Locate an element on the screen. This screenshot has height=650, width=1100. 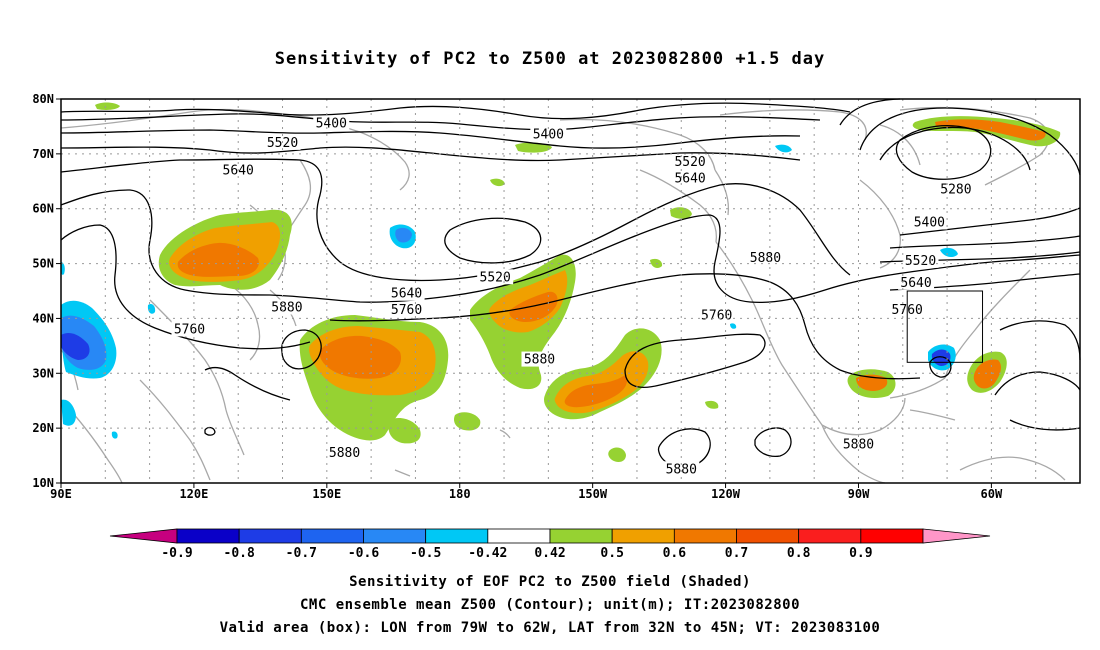
contour-label: 5280 is located at coordinates (955, 190).